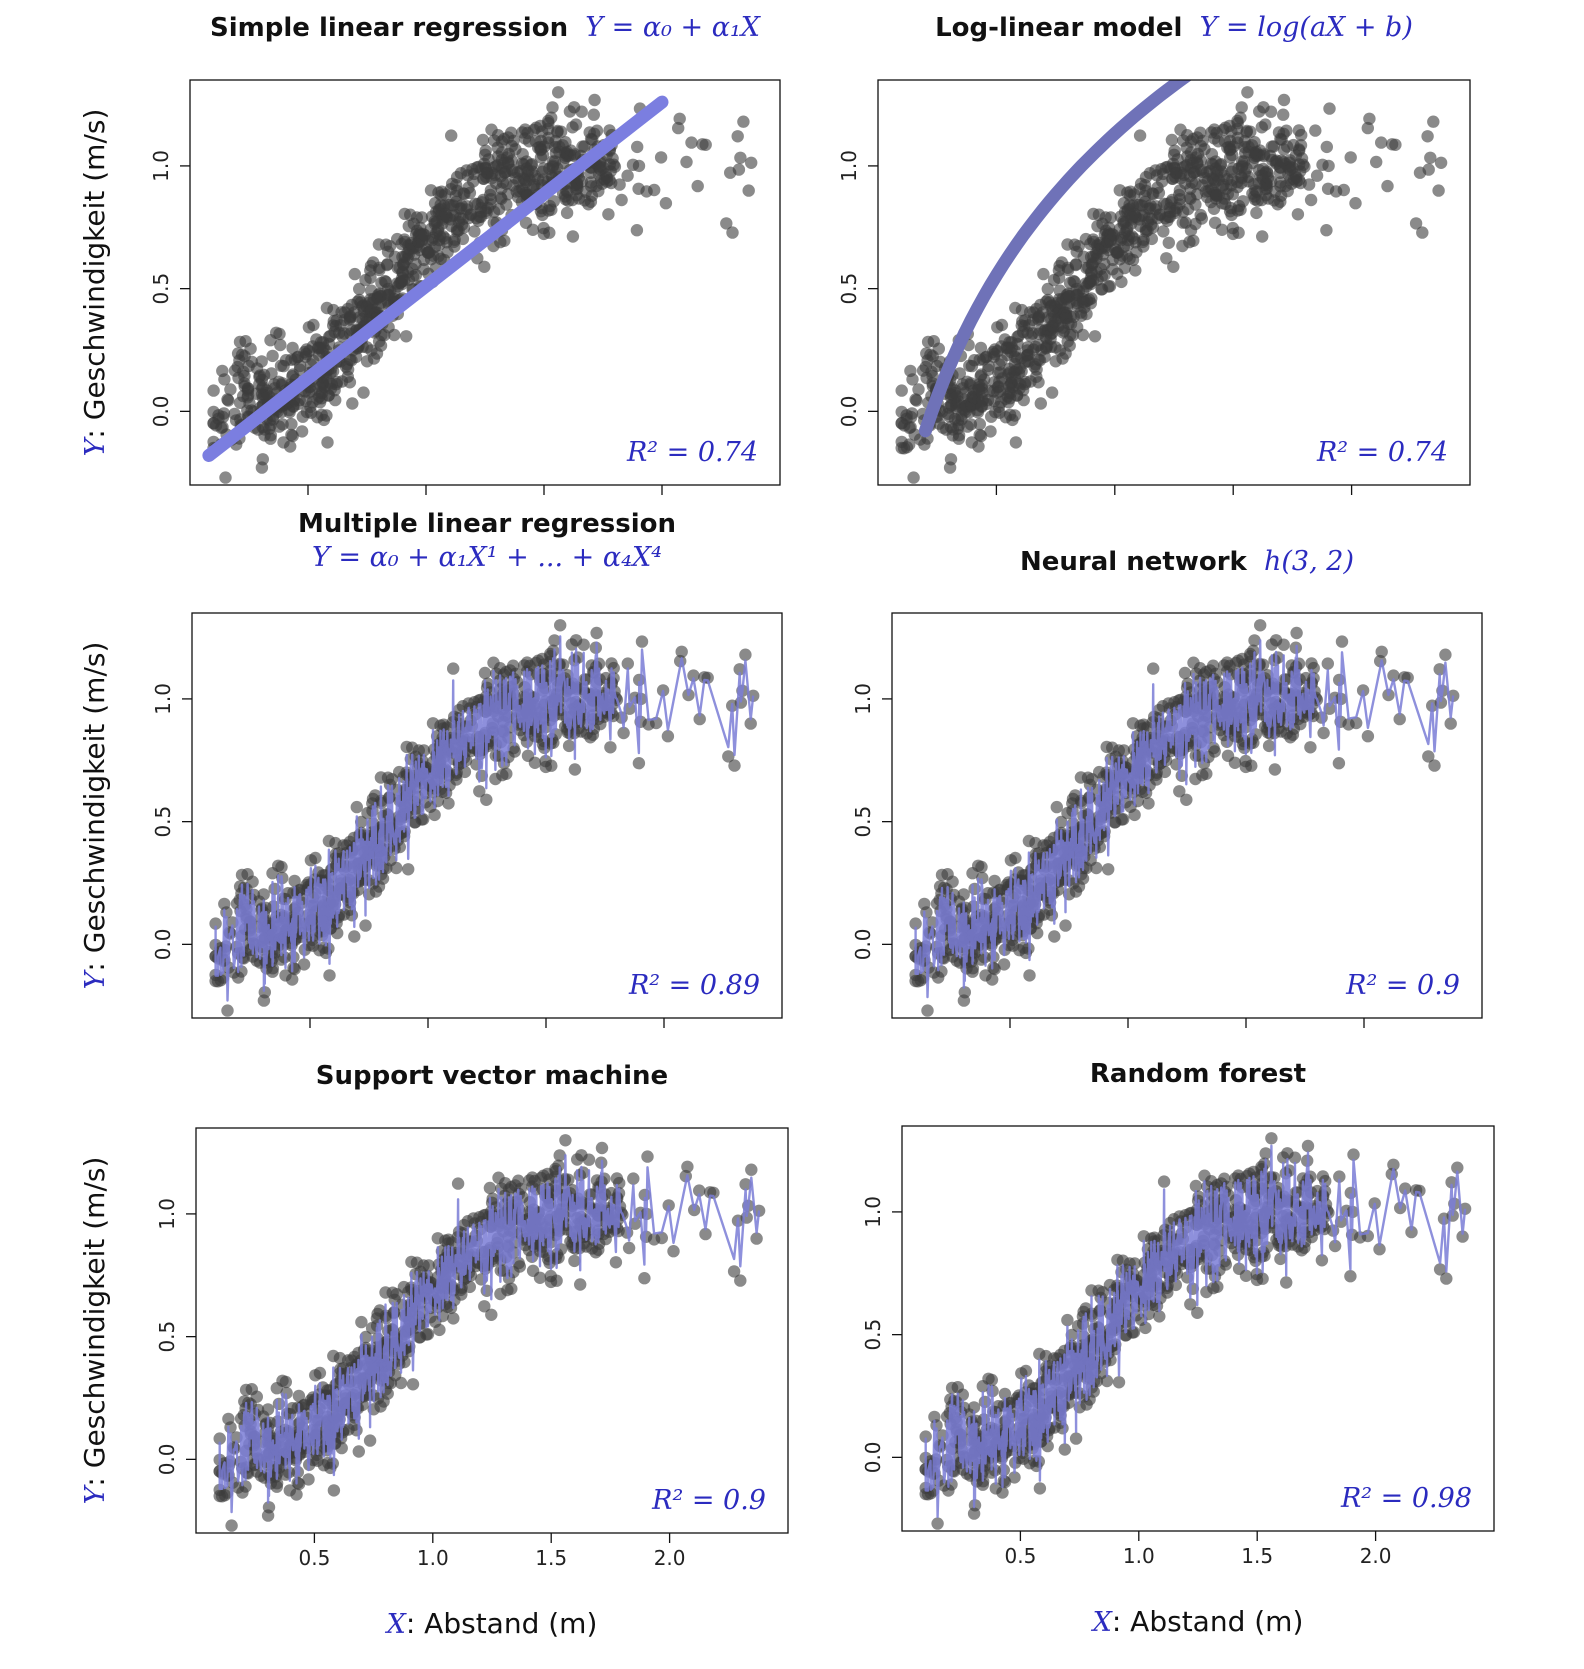  I want to click on r2-label: R² = 0.74, so click(692, 452).